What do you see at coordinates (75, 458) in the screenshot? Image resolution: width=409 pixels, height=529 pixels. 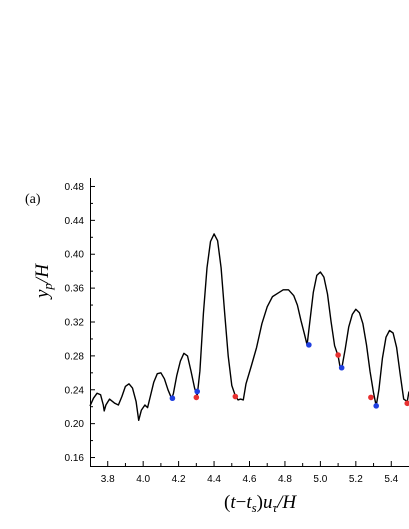 I see `y-tick-label: 0.16` at bounding box center [75, 458].